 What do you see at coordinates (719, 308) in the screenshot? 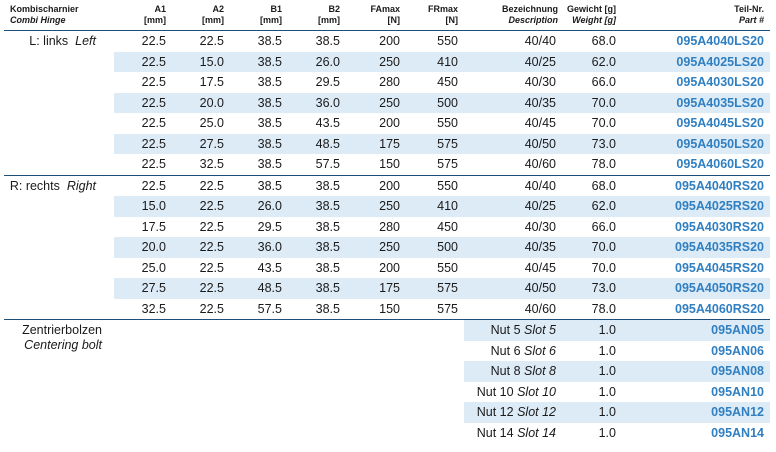
I see `cell-part-number: 095A4060RS20` at bounding box center [719, 308].